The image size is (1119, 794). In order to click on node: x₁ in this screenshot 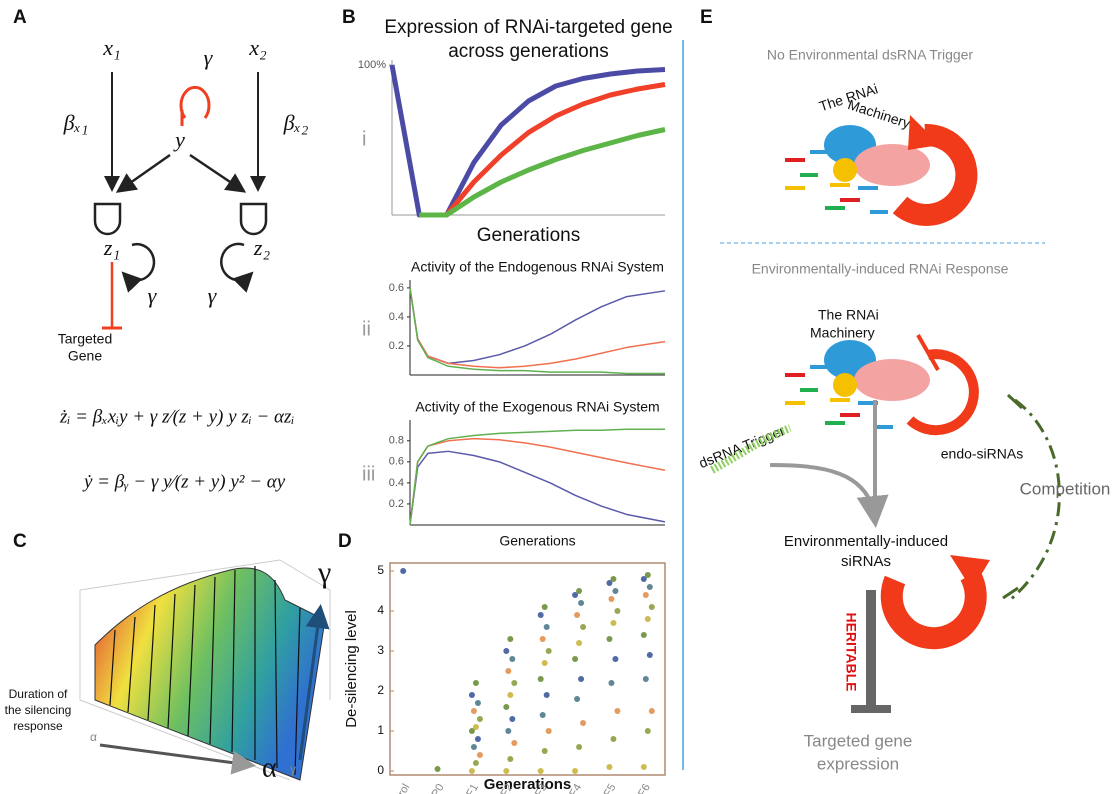, I will do `click(111, 47)`.